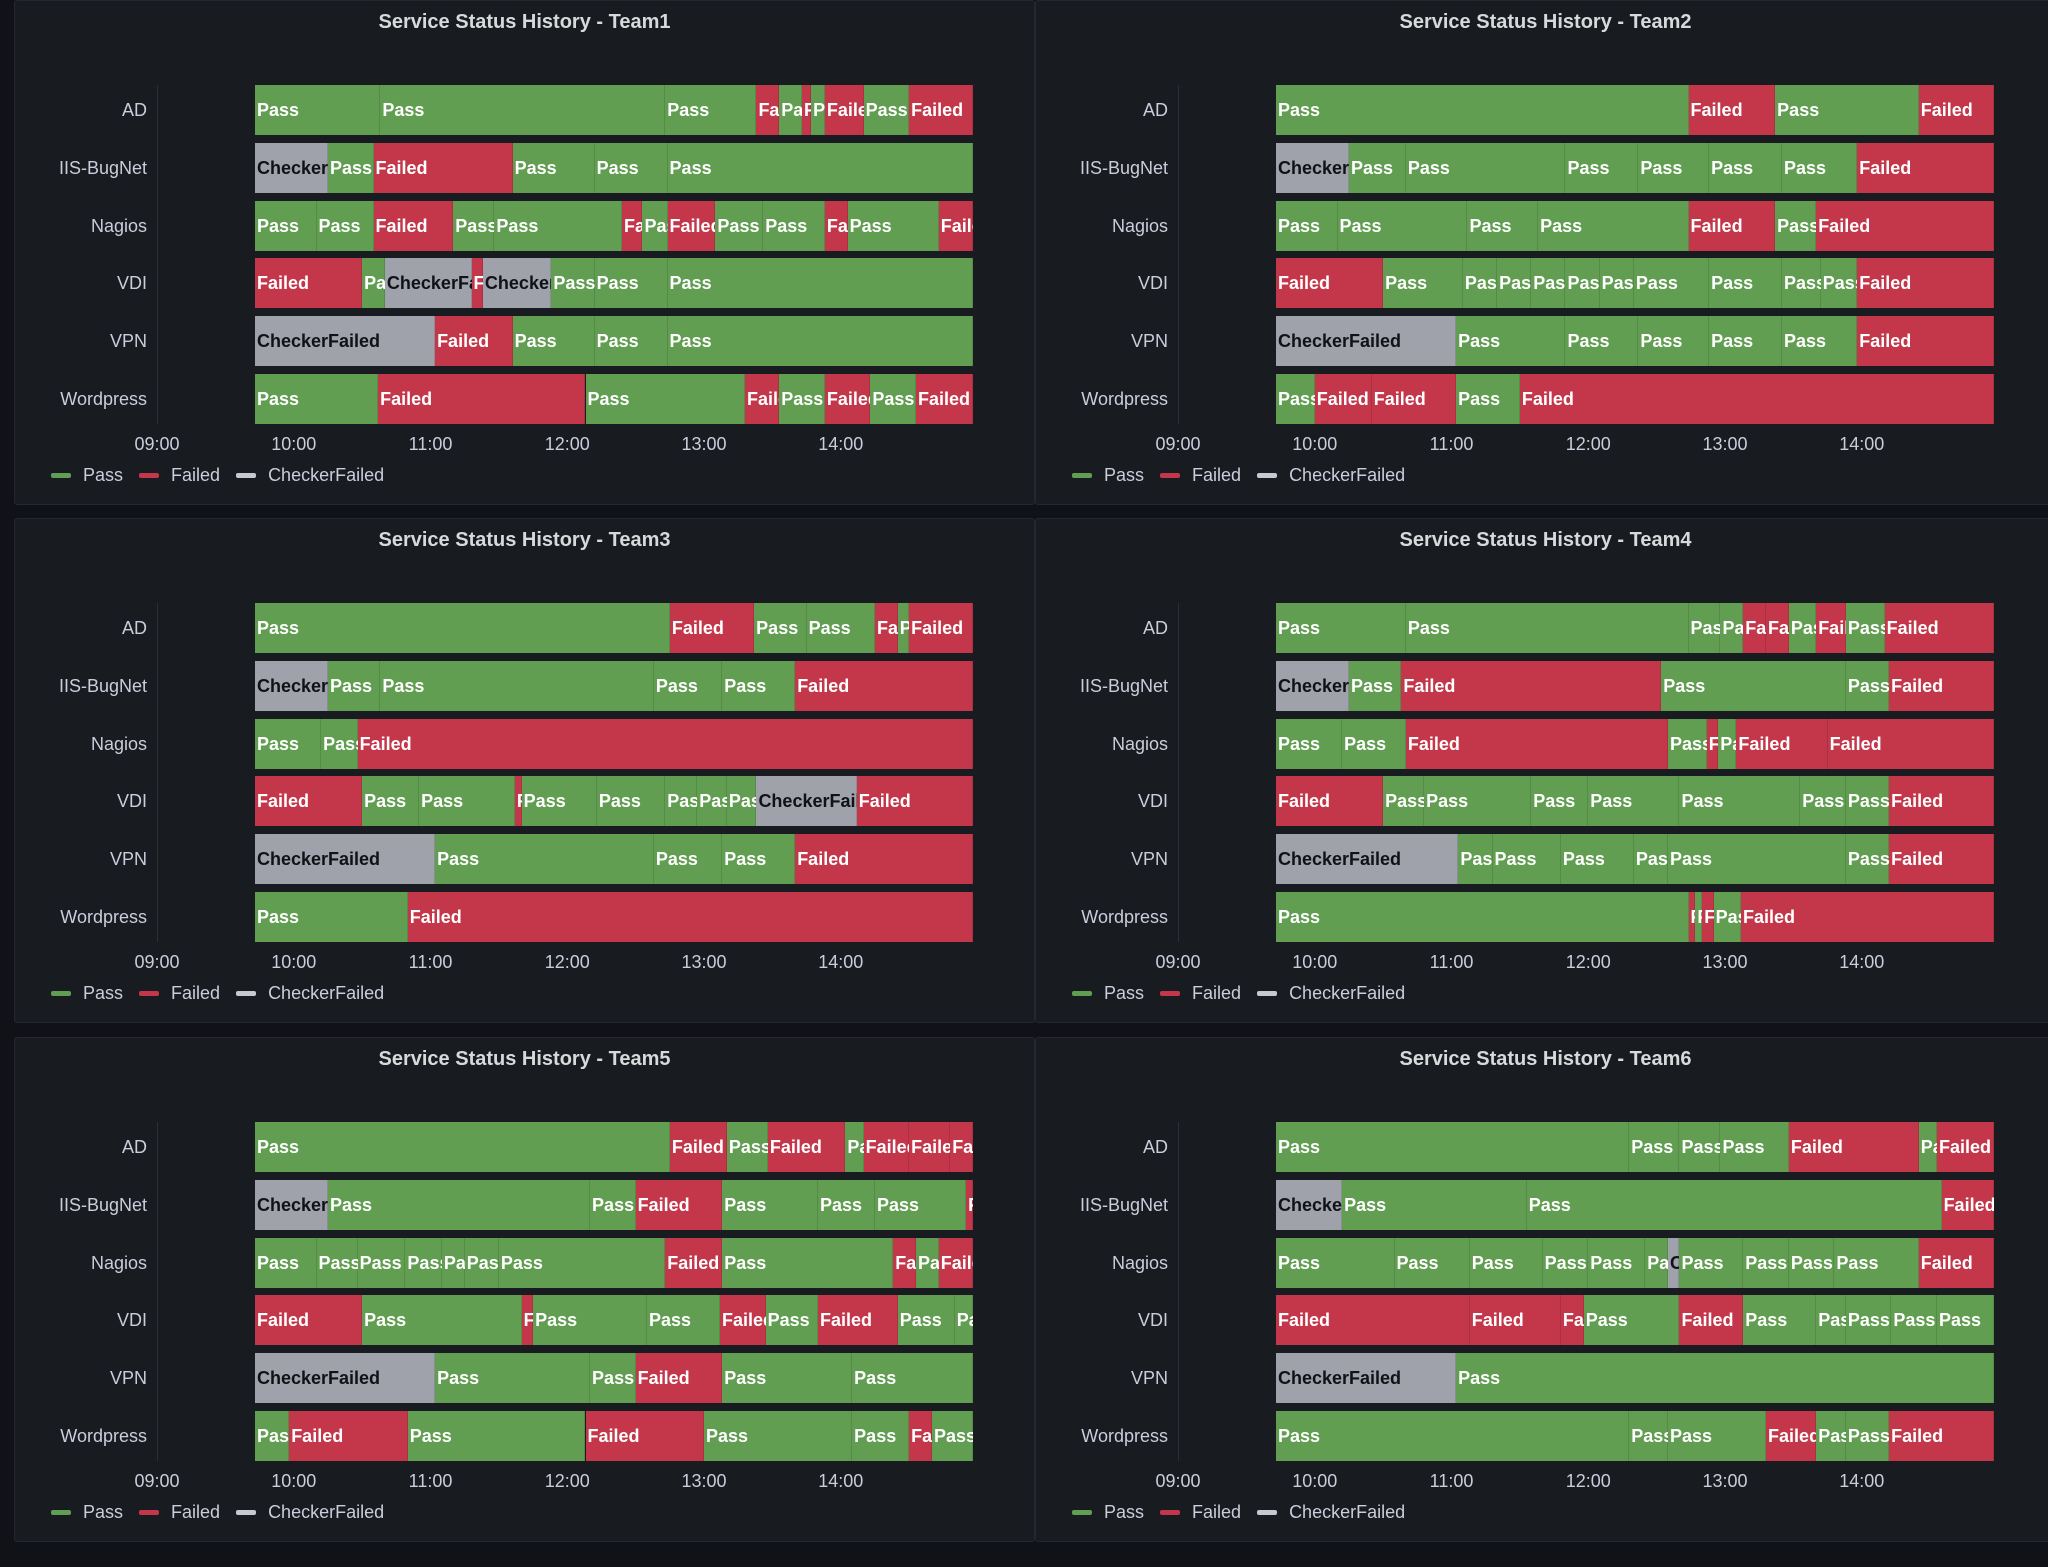  Describe the element at coordinates (1545, 540) in the screenshot. I see `panel-title: Service Status History - Team4` at that location.